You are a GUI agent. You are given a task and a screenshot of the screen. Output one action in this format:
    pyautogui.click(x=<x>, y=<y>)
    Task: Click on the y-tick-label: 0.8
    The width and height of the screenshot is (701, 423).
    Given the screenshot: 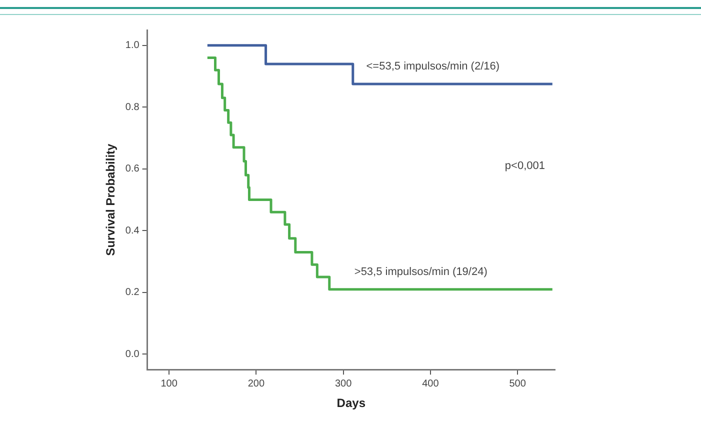 What is the action you would take?
    pyautogui.click(x=132, y=107)
    